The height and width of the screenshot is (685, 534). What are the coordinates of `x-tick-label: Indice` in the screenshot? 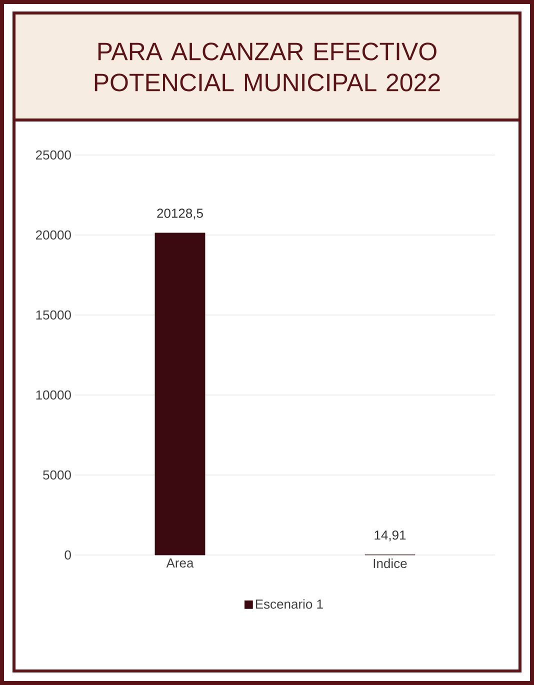 It's located at (390, 563).